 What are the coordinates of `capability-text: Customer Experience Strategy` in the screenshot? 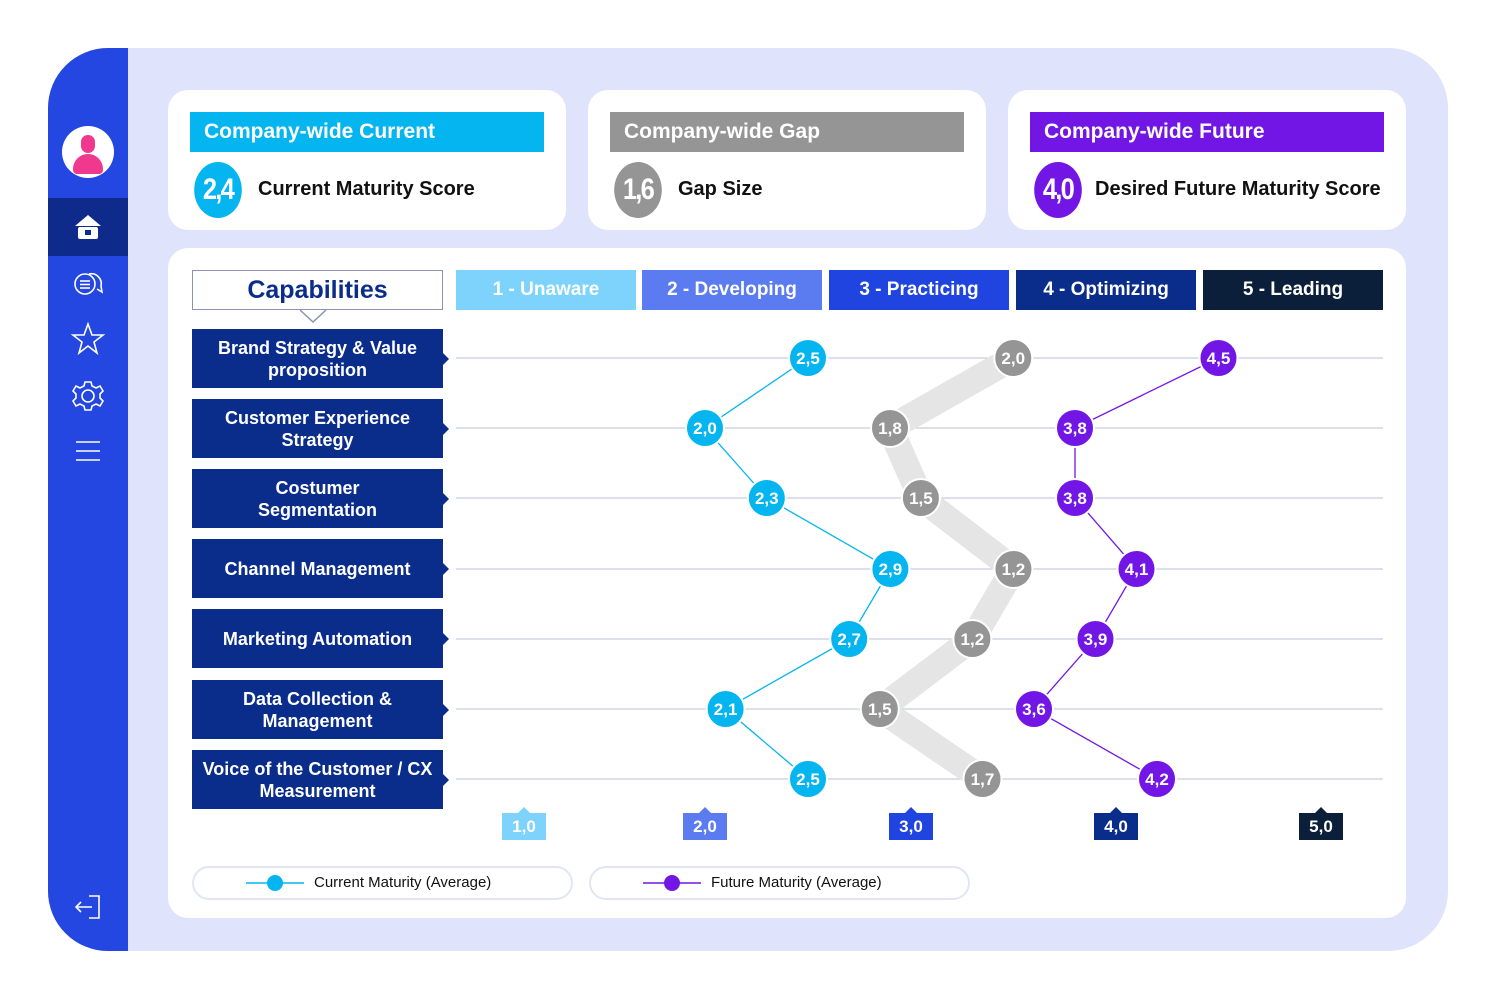 It's located at (317, 428).